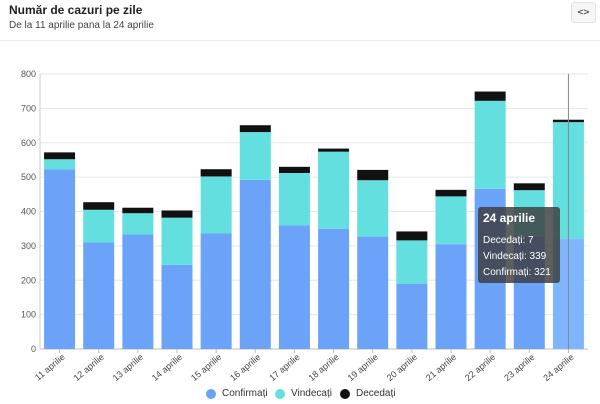 The width and height of the screenshot is (600, 404). What do you see at coordinates (28, 315) in the screenshot?
I see `y-tick-label: 100` at bounding box center [28, 315].